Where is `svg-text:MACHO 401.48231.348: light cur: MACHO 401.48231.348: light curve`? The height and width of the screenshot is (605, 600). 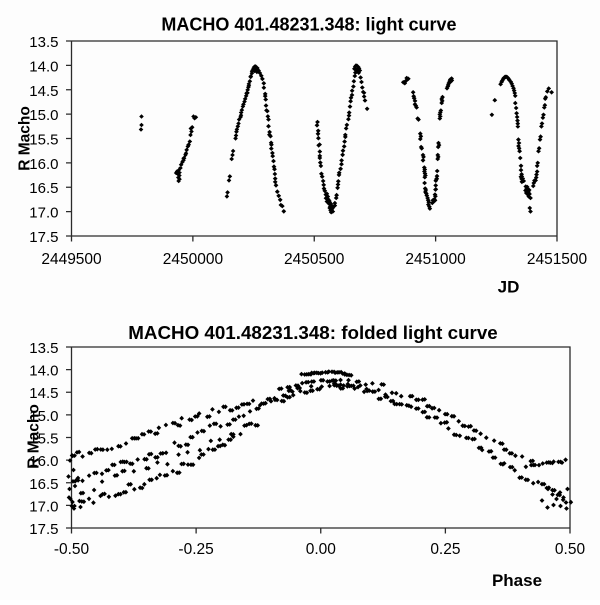 svg-text:MACHO 401.48231.348: light cur: MACHO 401.48231.348: light curve is located at coordinates (308, 25).